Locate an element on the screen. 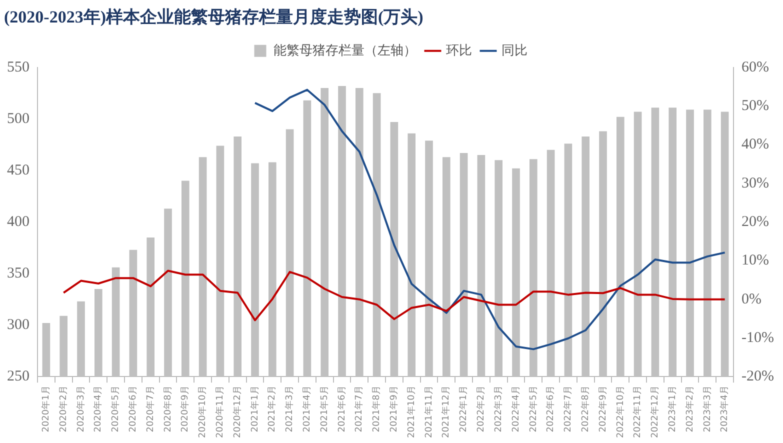 The height and width of the screenshot is (443, 783). x-tick-label: 2022年6月 is located at coordinates (550, 409).